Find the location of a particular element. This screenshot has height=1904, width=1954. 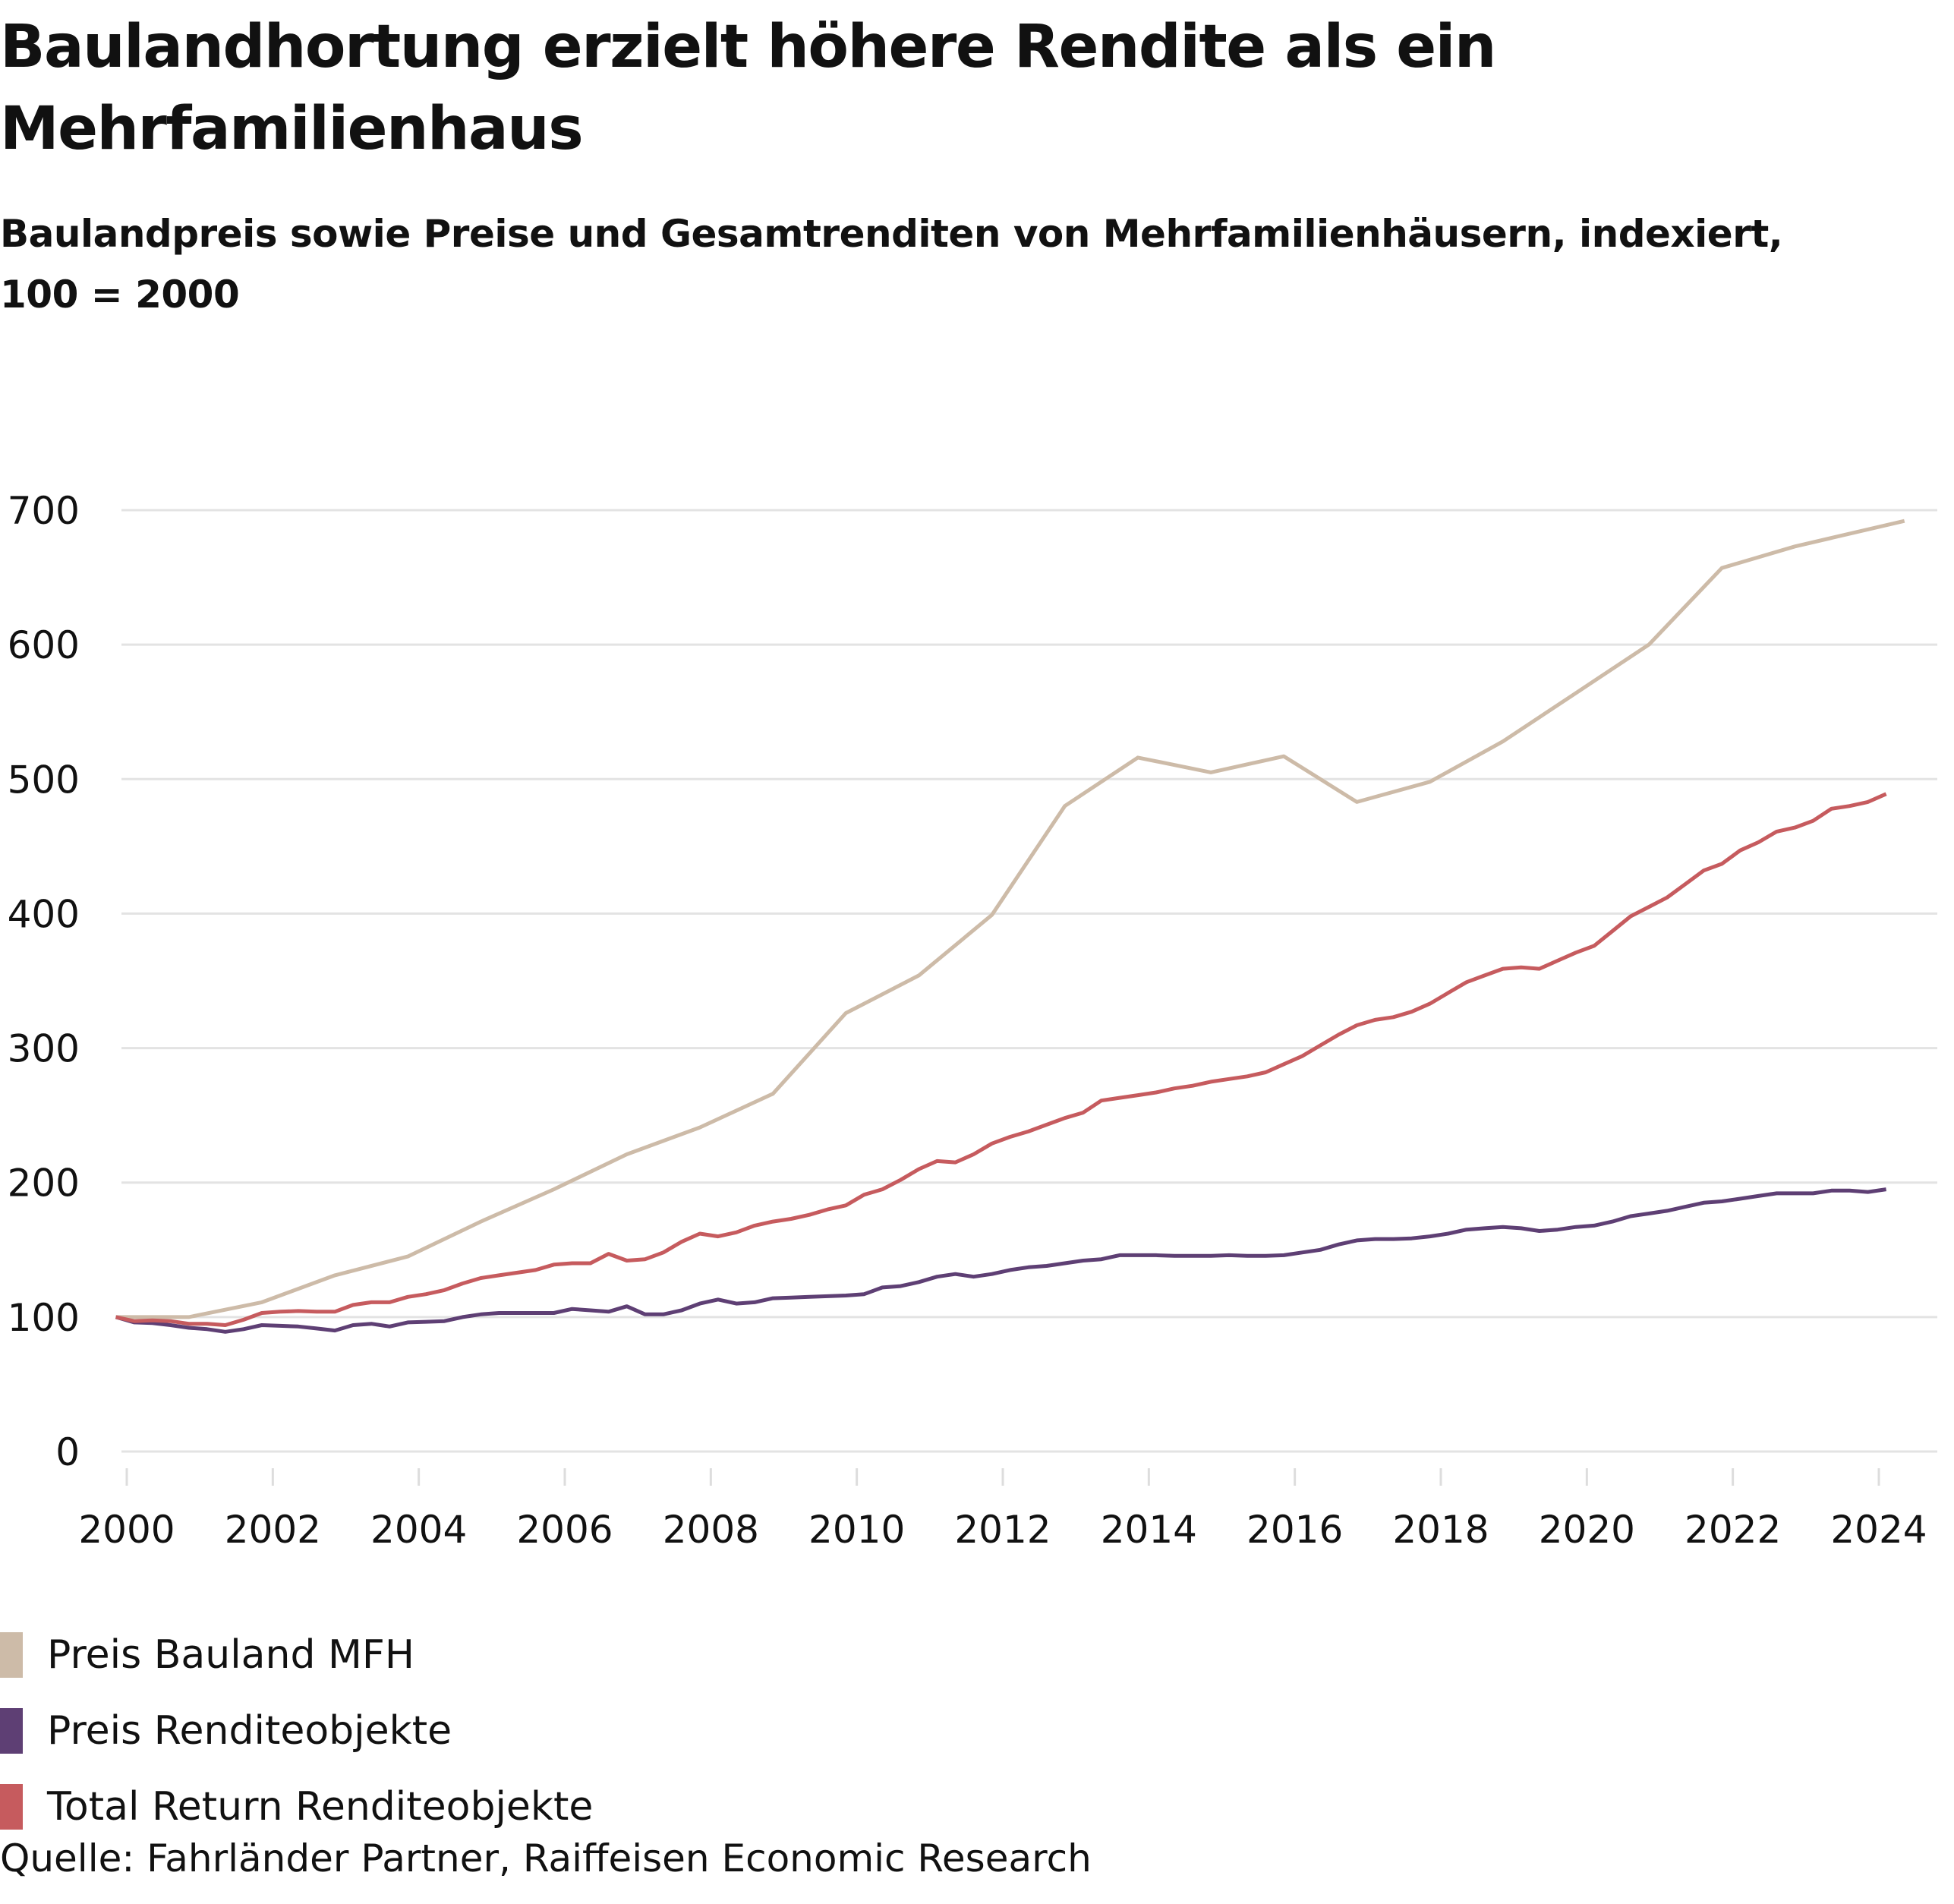

x-tick-label: 2014 is located at coordinates (1149, 1530).